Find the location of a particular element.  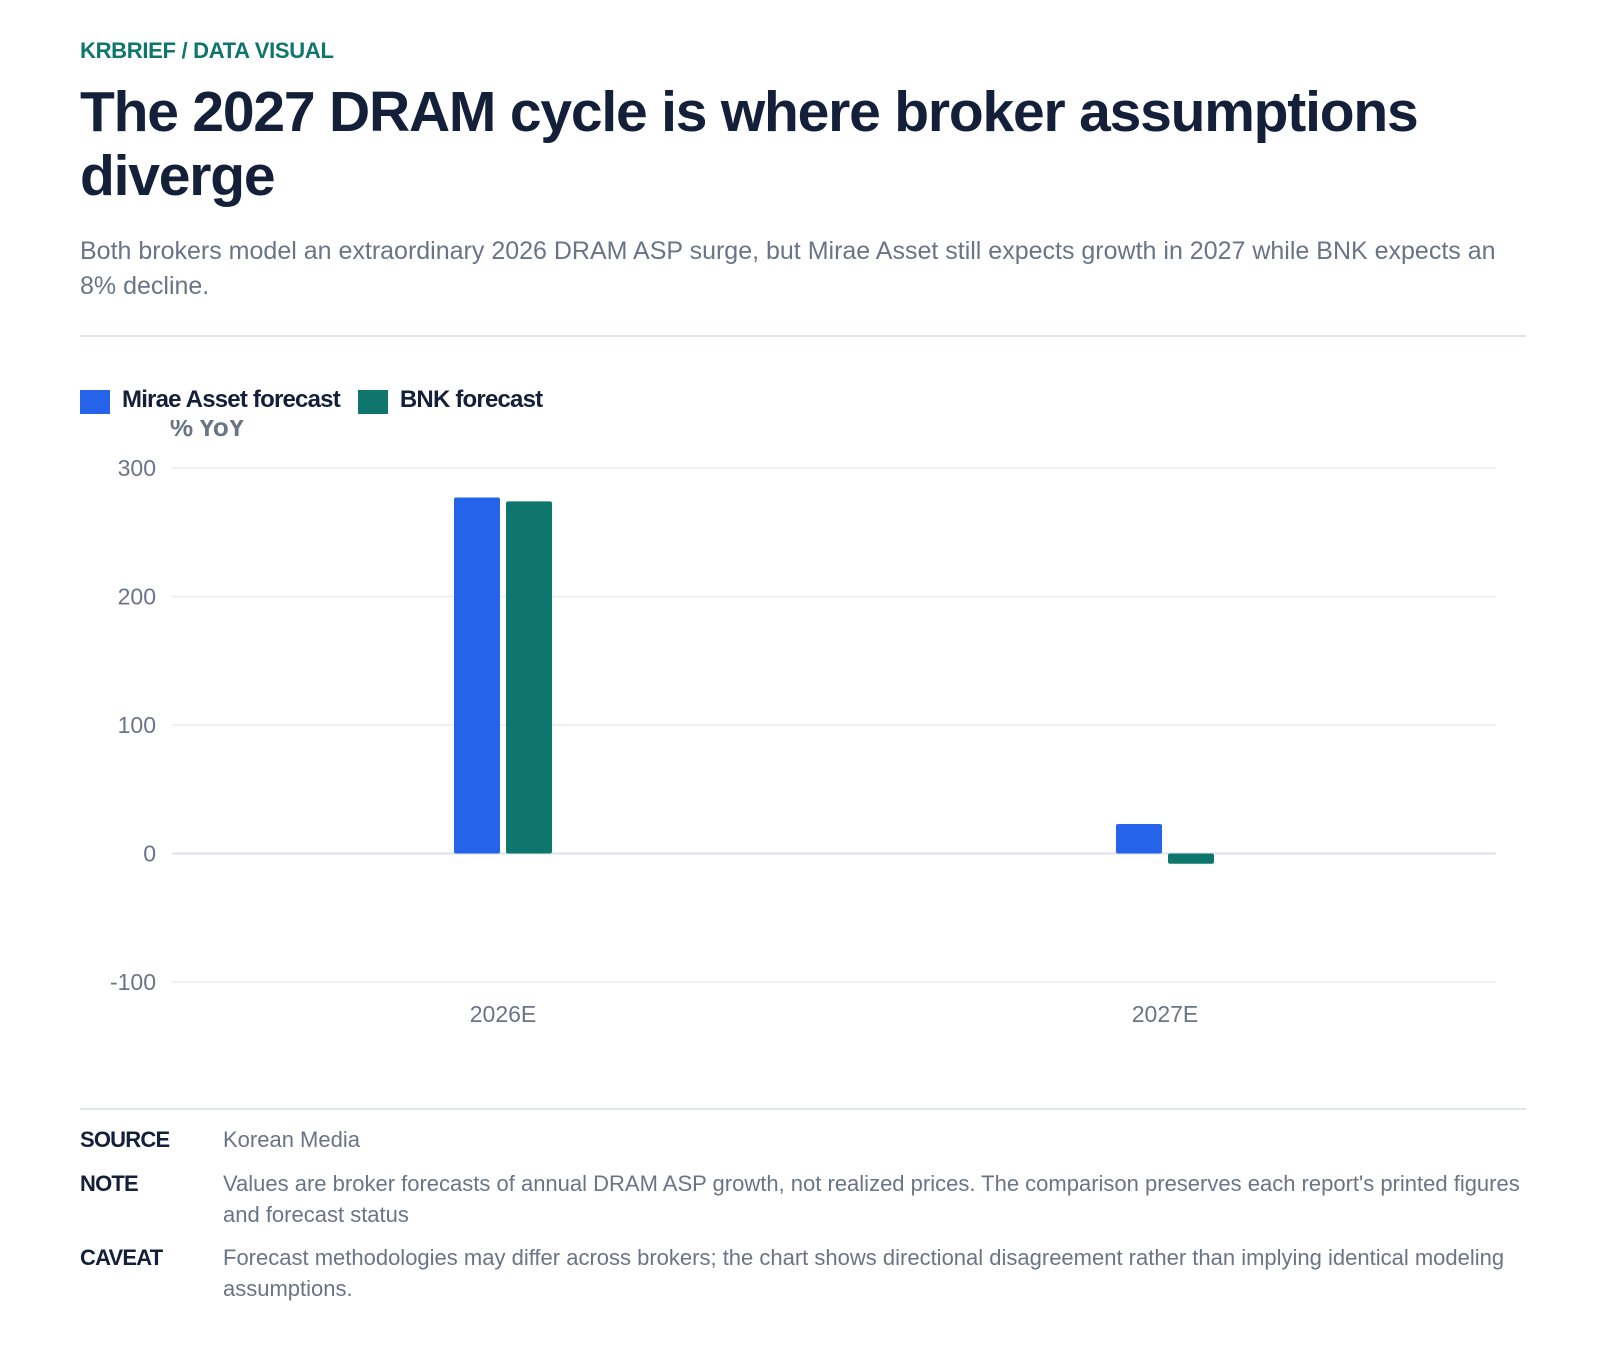

source-key: SOURCE is located at coordinates (125, 1139).